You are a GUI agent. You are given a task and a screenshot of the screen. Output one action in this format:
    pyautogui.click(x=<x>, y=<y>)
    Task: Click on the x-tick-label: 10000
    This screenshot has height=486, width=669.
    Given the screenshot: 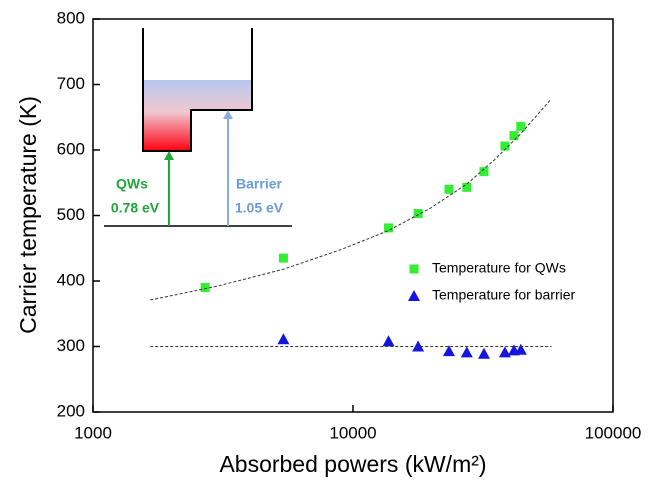 What is the action you would take?
    pyautogui.click(x=352, y=432)
    